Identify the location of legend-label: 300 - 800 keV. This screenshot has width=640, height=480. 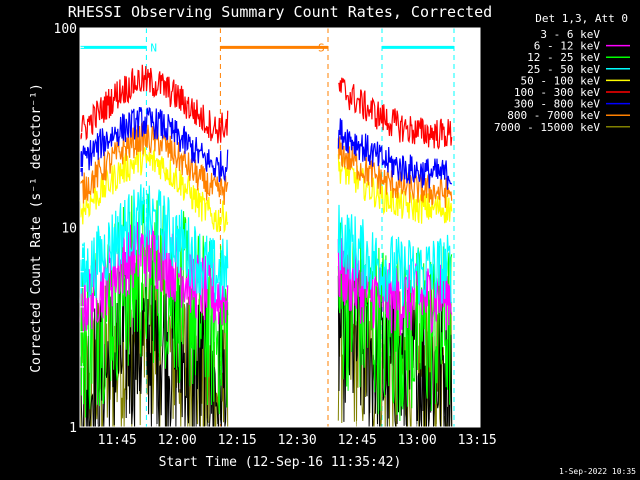
(557, 104).